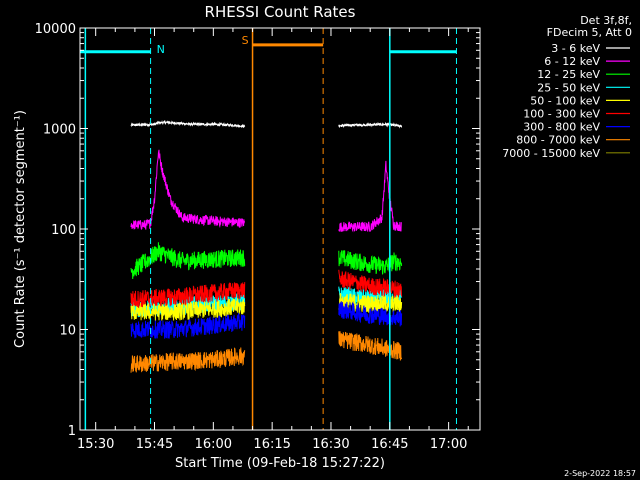 The height and width of the screenshot is (480, 640). I want to click on legend-entry-1: 3 - 6 keV, so click(575, 48).